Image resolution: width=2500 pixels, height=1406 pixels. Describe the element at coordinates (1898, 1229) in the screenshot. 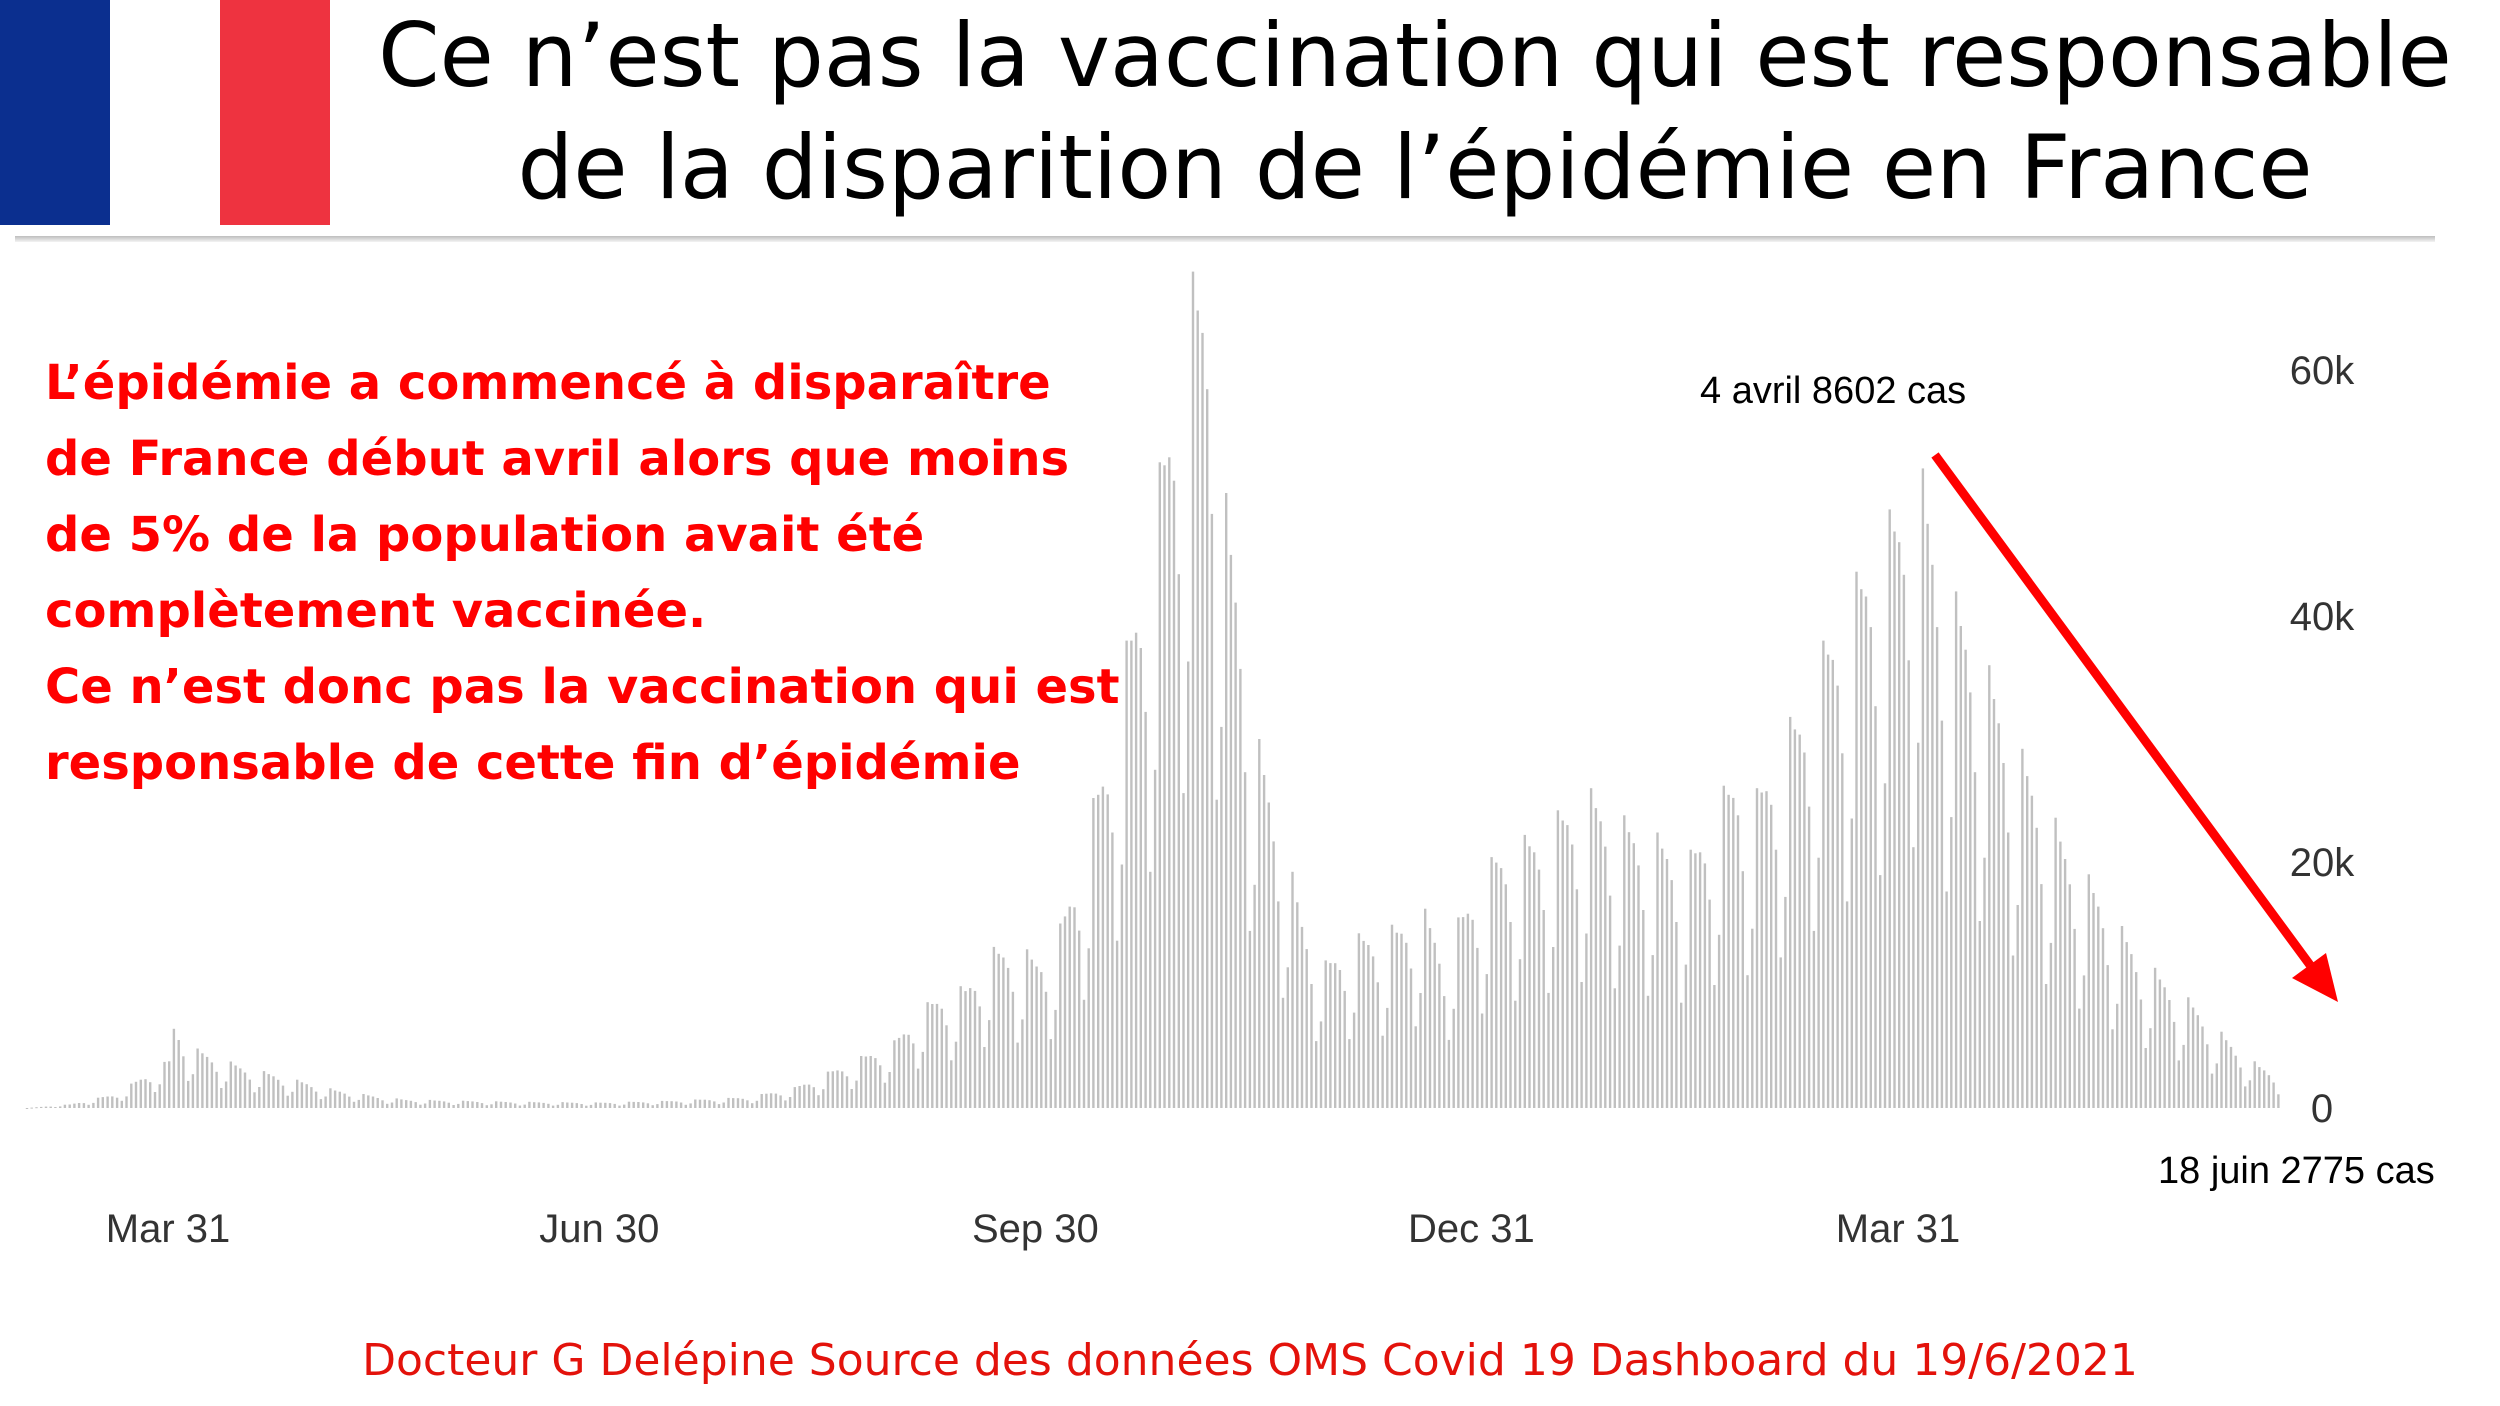

I see `x-tick-label: Mar 31` at that location.